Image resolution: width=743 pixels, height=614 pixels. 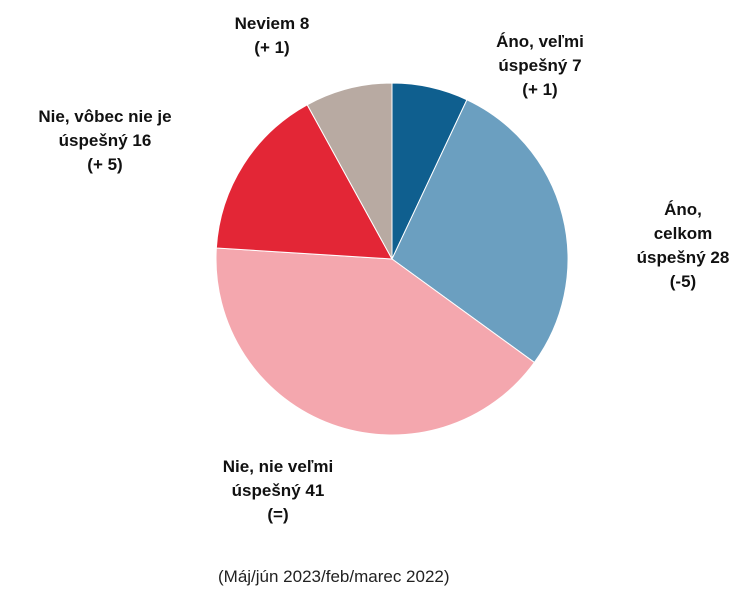 What do you see at coordinates (334, 576) in the screenshot?
I see `footnote: (Máj/jún 2023/feb/marec 2022)` at bounding box center [334, 576].